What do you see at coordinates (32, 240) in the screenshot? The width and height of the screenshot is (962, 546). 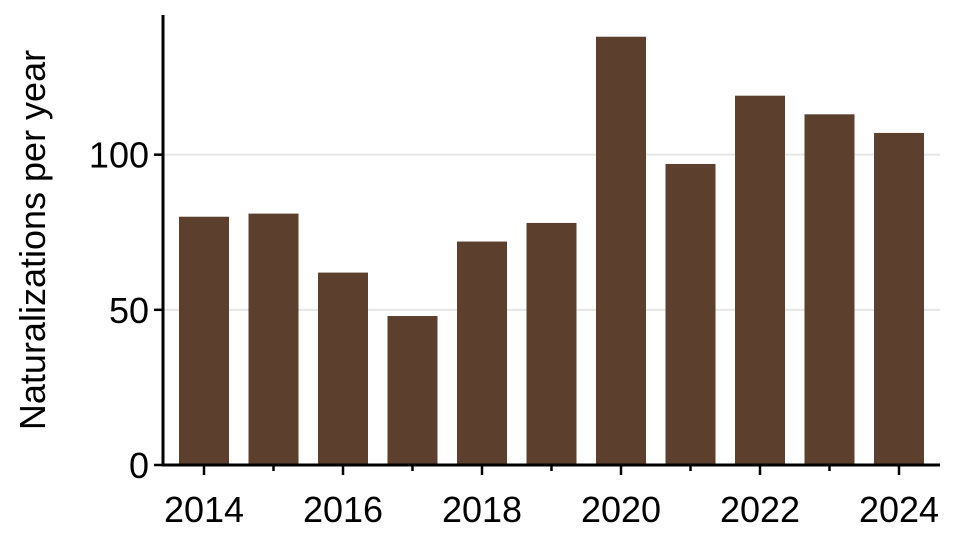 I see `y-axis-title: Naturalizations per year` at bounding box center [32, 240].